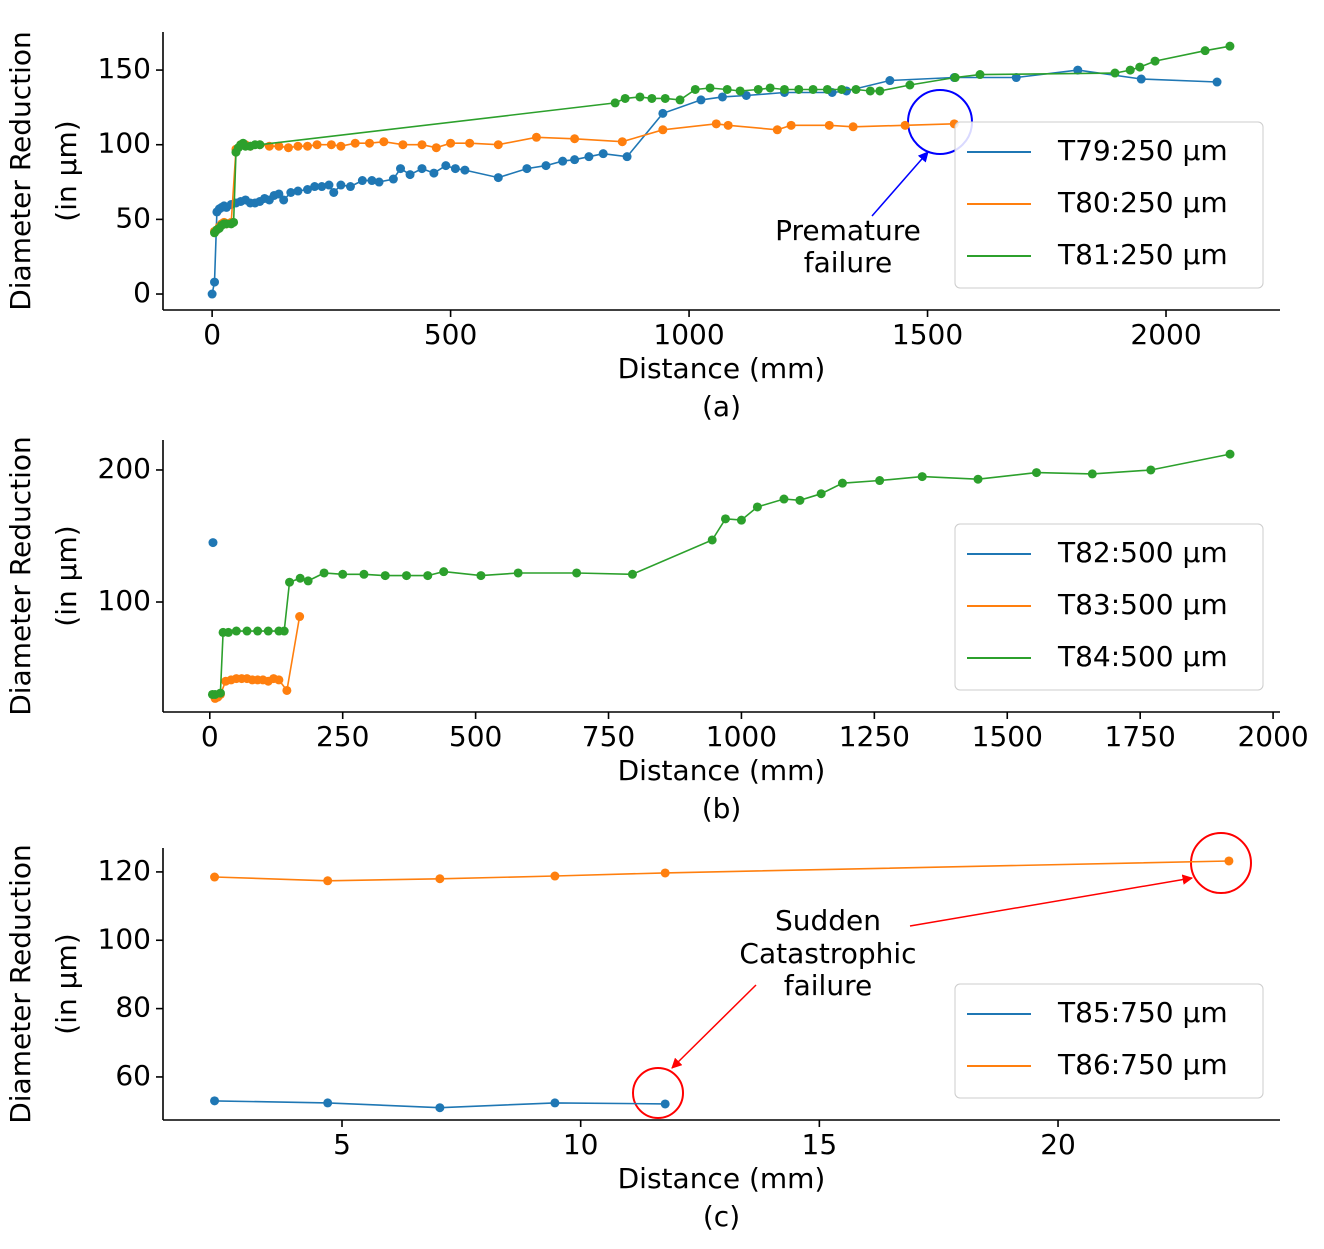  What do you see at coordinates (1142, 552) in the screenshot?
I see `legend-label: T82:500 μm` at bounding box center [1142, 552].